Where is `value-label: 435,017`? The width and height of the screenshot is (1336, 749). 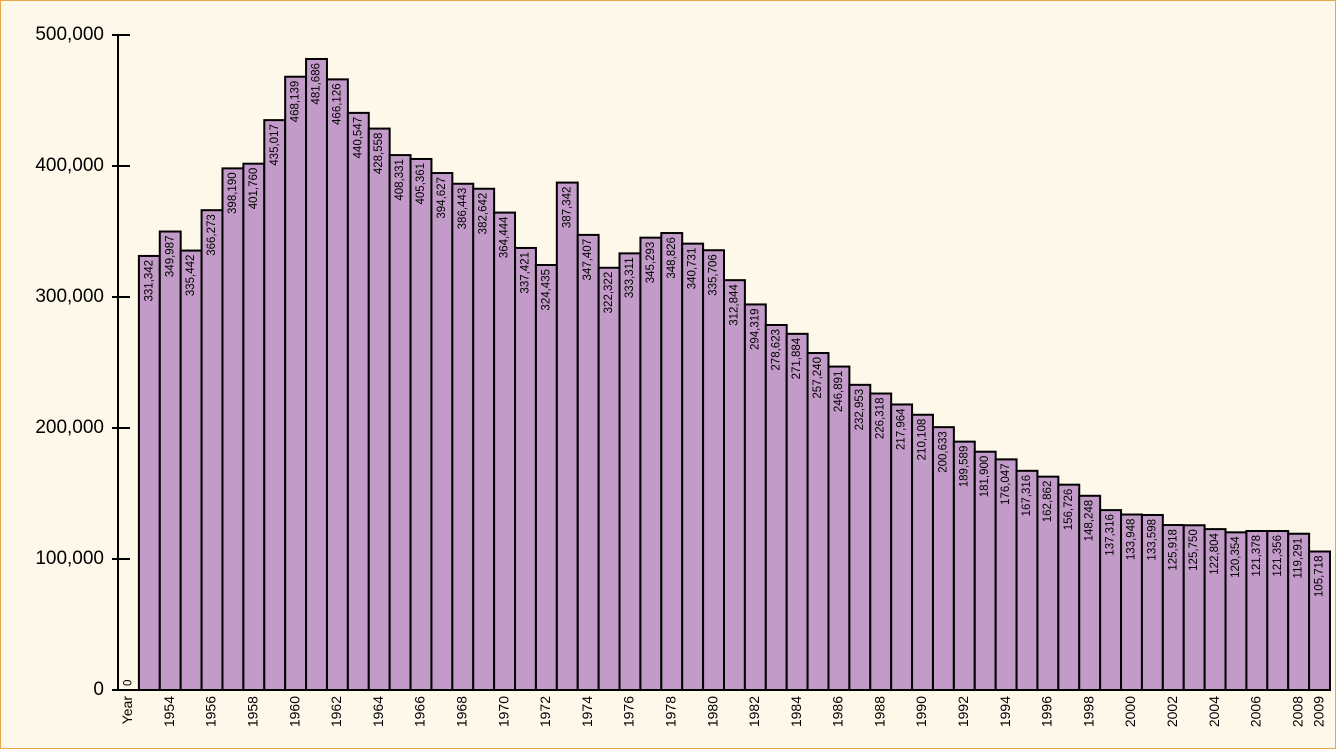 value-label: 435,017 is located at coordinates (275, 145).